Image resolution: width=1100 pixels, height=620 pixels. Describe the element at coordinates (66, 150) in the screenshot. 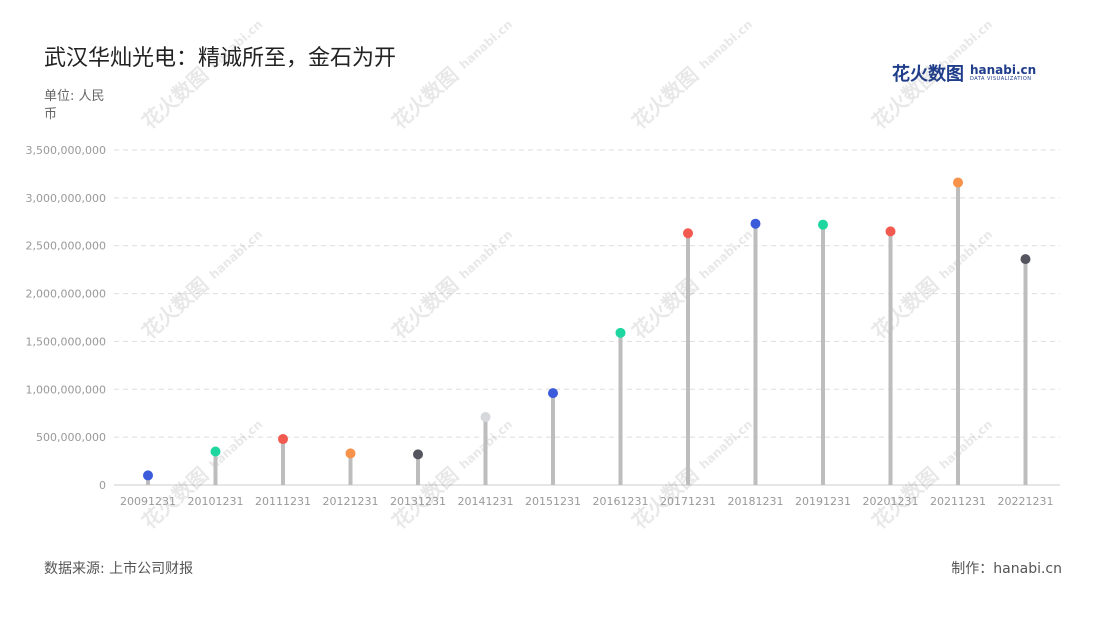

I see `y-tick-label: 3,500,000,000` at that location.